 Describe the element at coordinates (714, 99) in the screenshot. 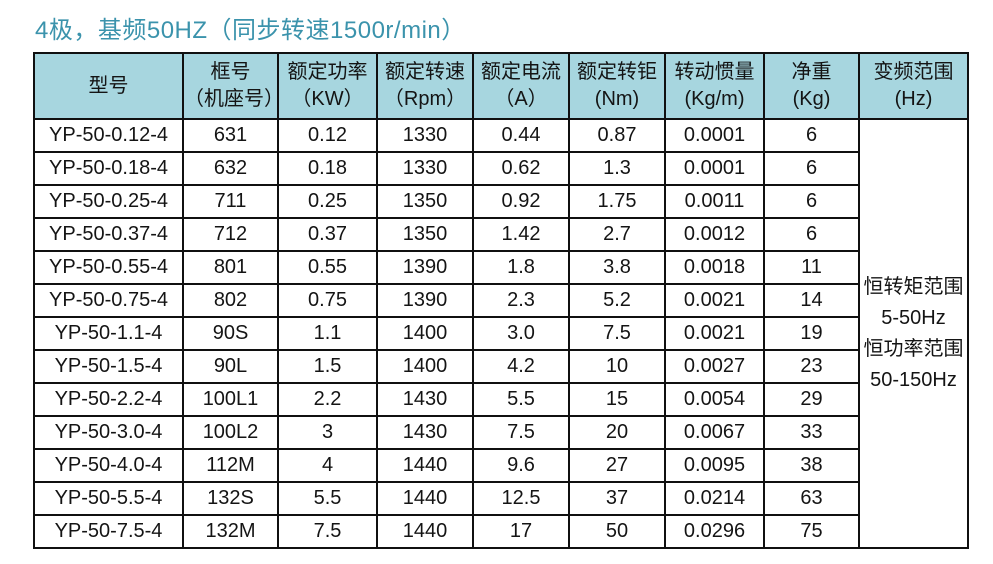

I see `header-inertia-line2: (Kg/m)` at that location.